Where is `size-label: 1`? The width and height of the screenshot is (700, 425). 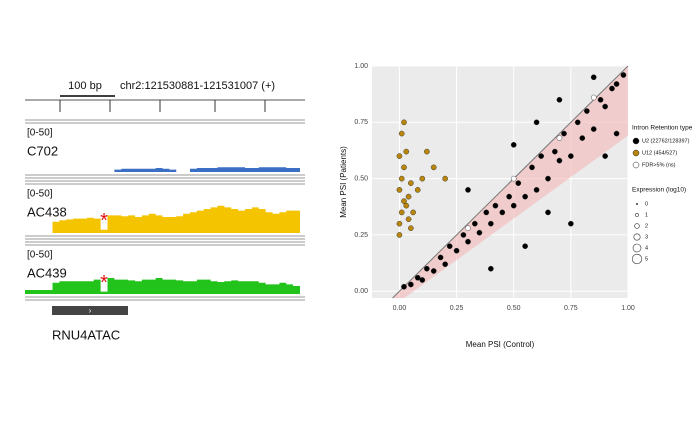
size-label: 1 is located at coordinates (646, 215).